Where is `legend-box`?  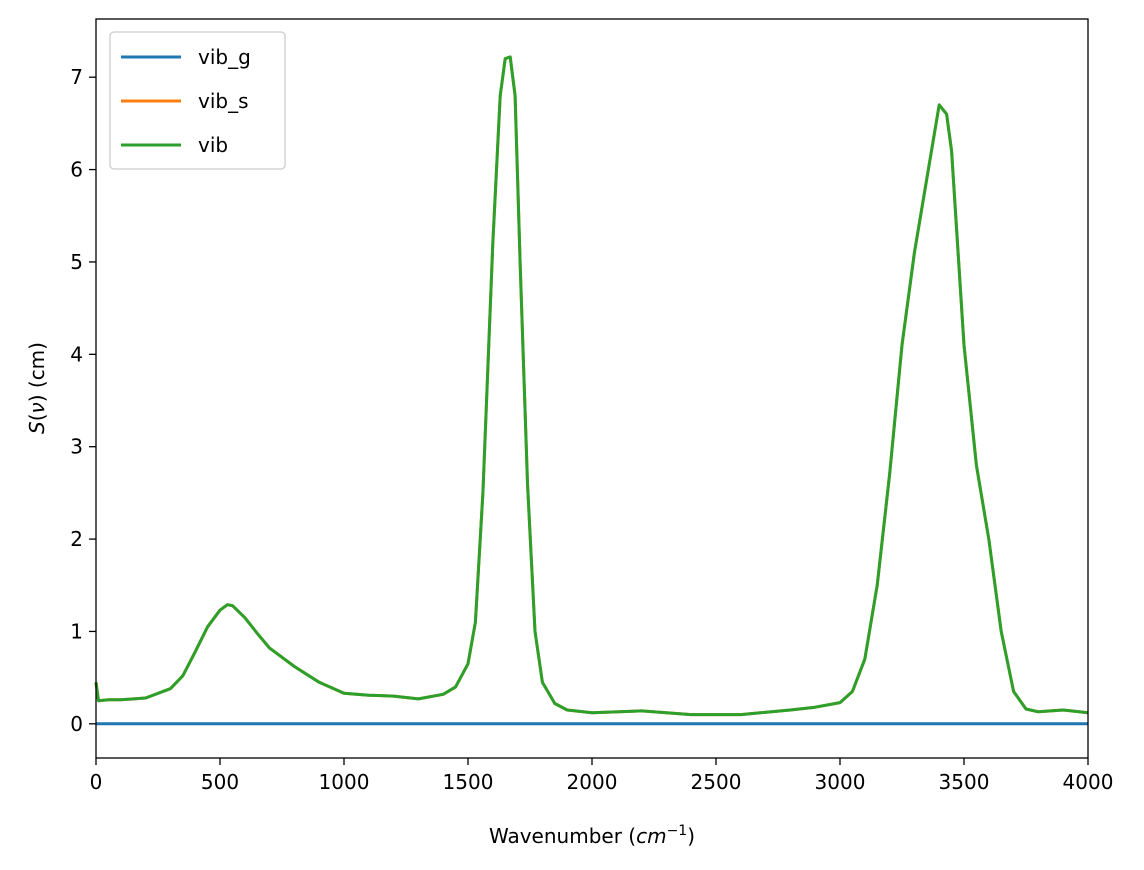 legend-box is located at coordinates (197, 100).